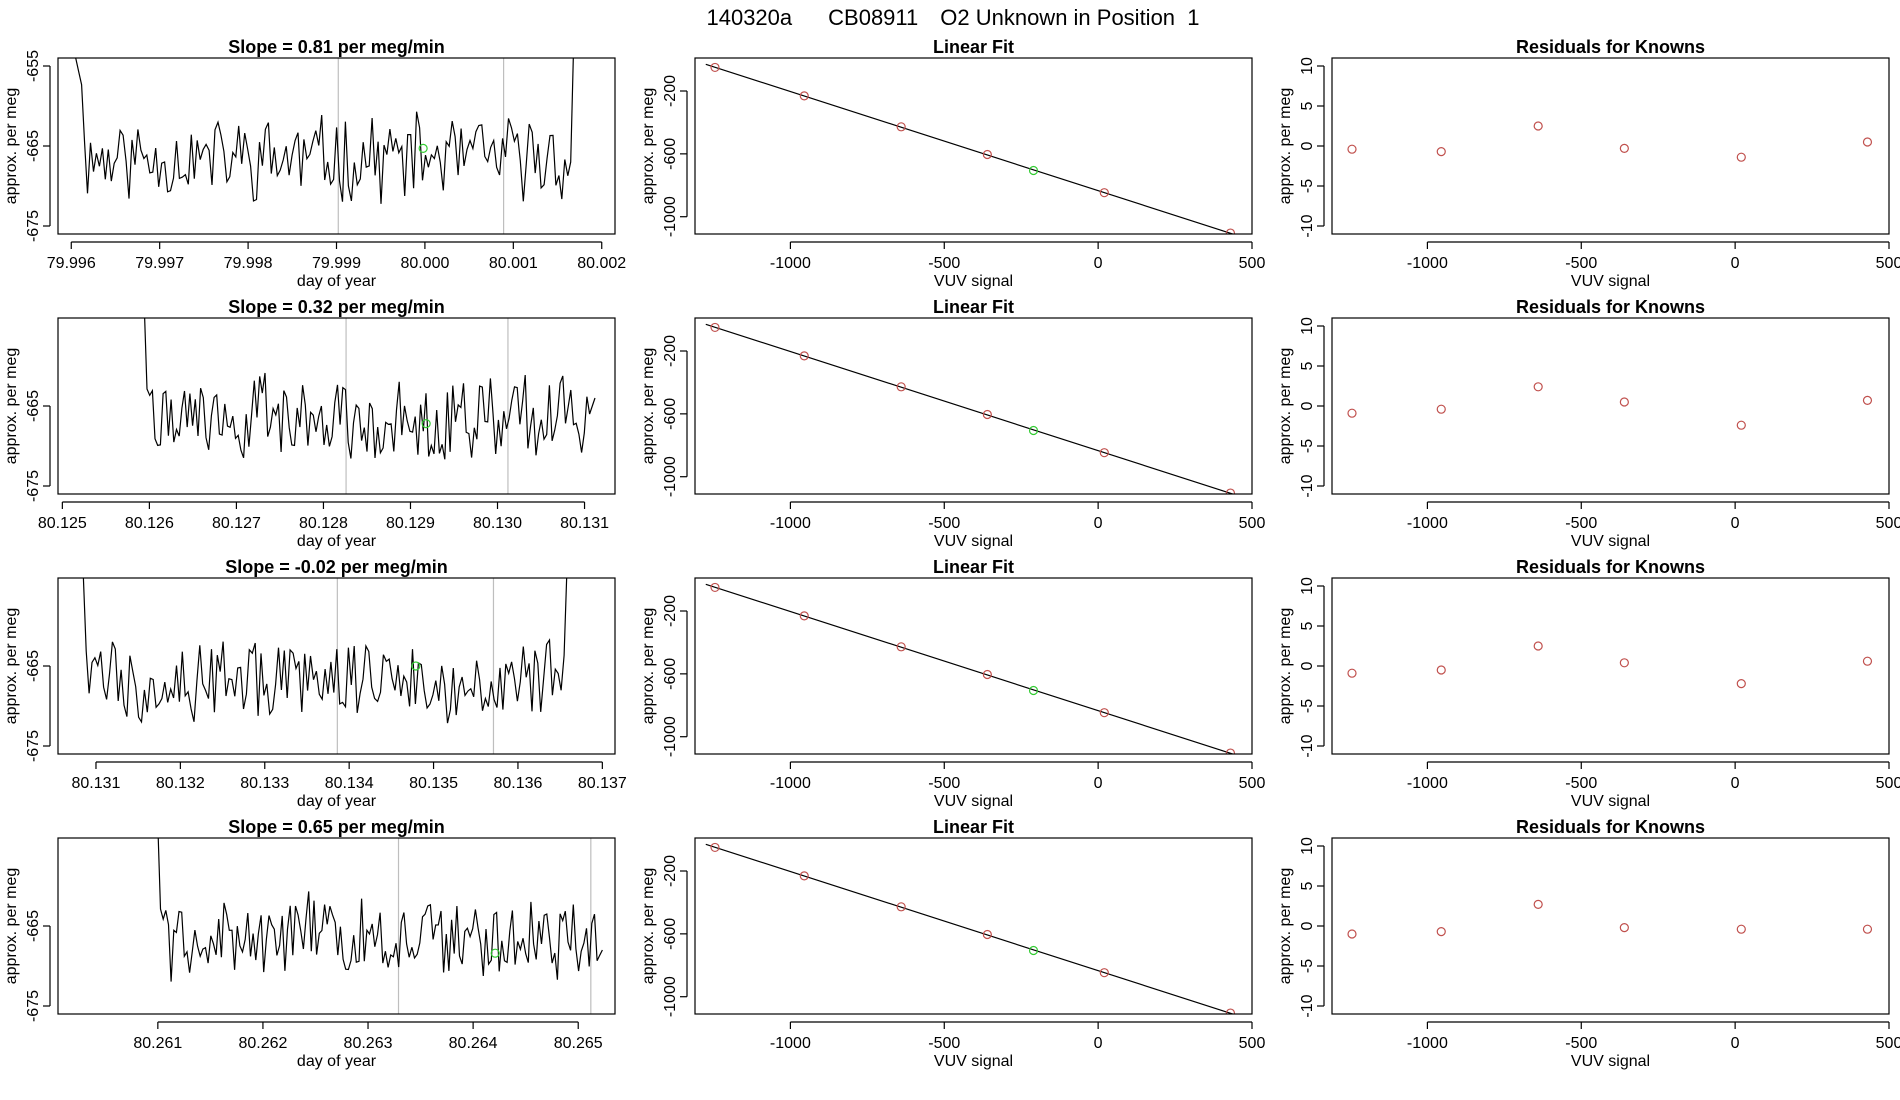  I want to click on x-axis-label: VUV signal, so click(1610, 541).